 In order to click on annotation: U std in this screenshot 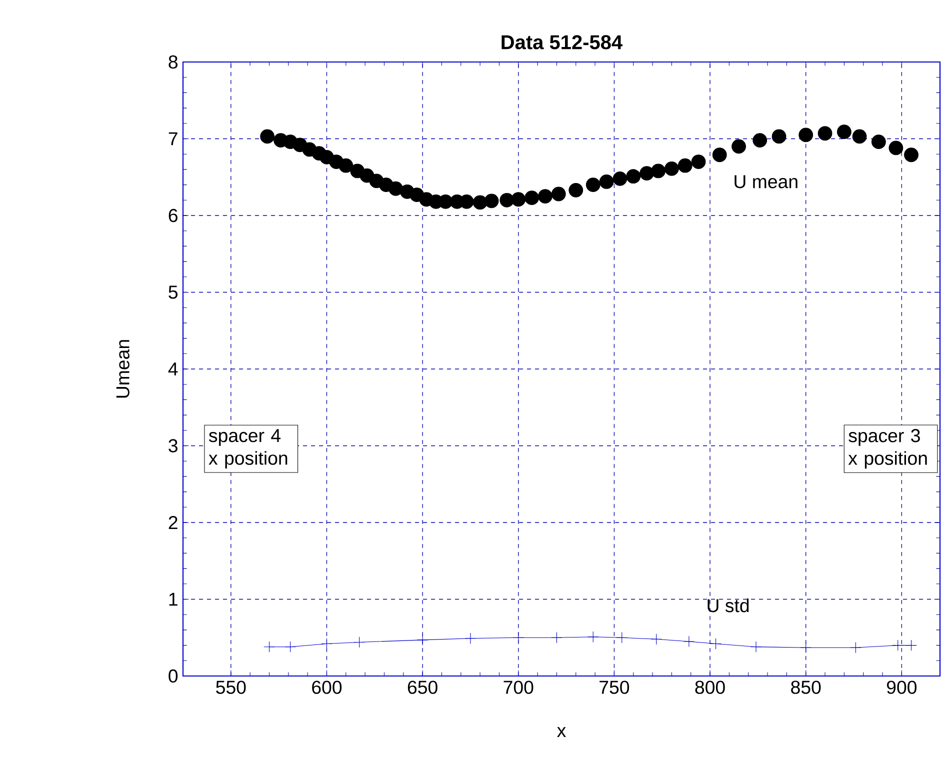, I will do `click(728, 605)`.